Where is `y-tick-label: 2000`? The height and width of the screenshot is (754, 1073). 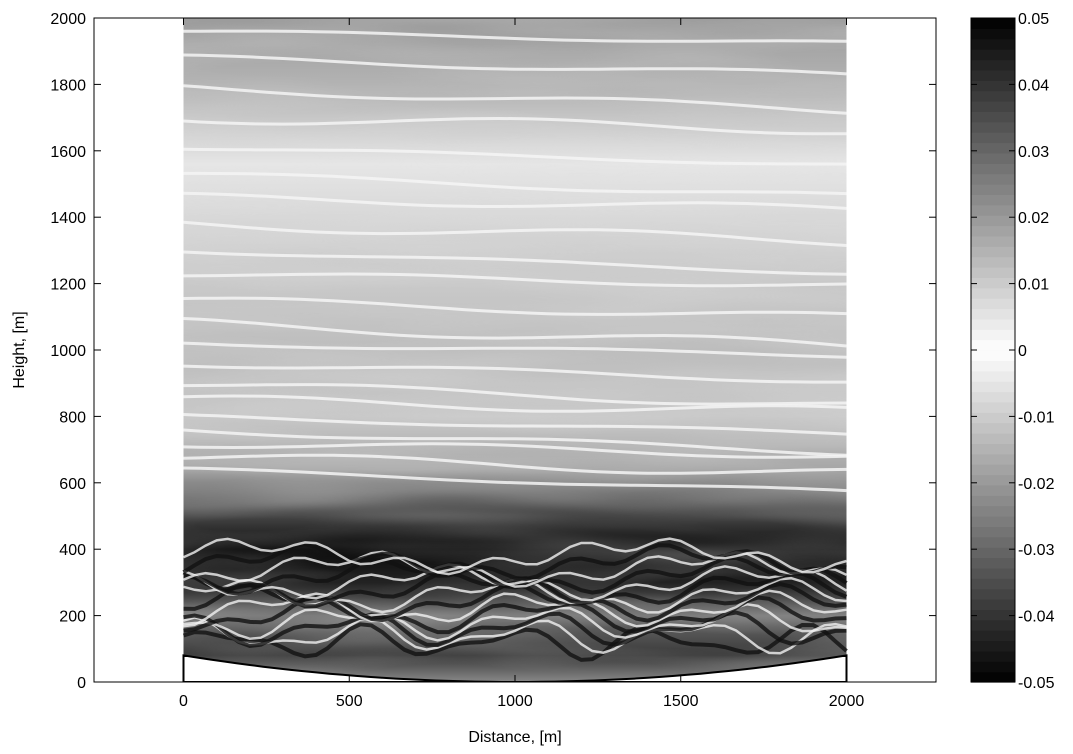
y-tick-label: 2000 is located at coordinates (68, 19).